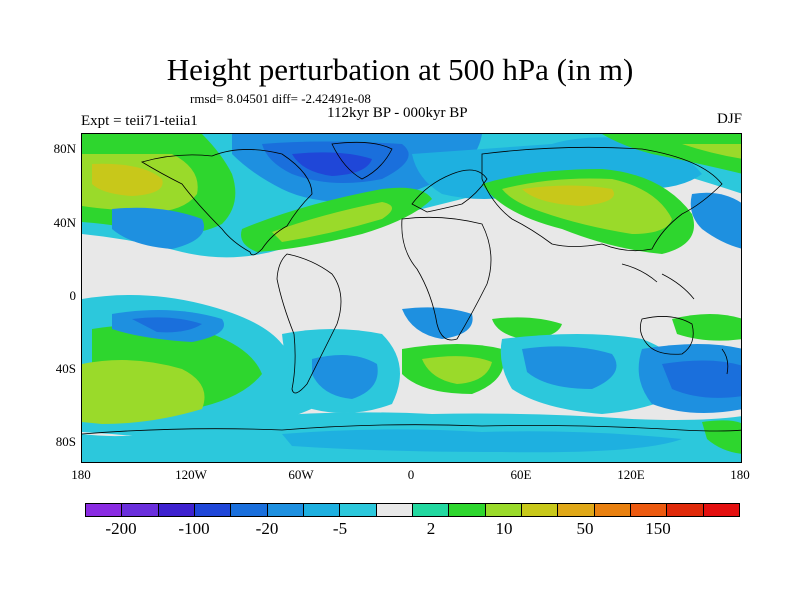 Image resolution: width=800 pixels, height=600 pixels. Describe the element at coordinates (397, 113) in the screenshot. I see `plot-subtitle: 112kyr BP - 000kyr BP` at that location.